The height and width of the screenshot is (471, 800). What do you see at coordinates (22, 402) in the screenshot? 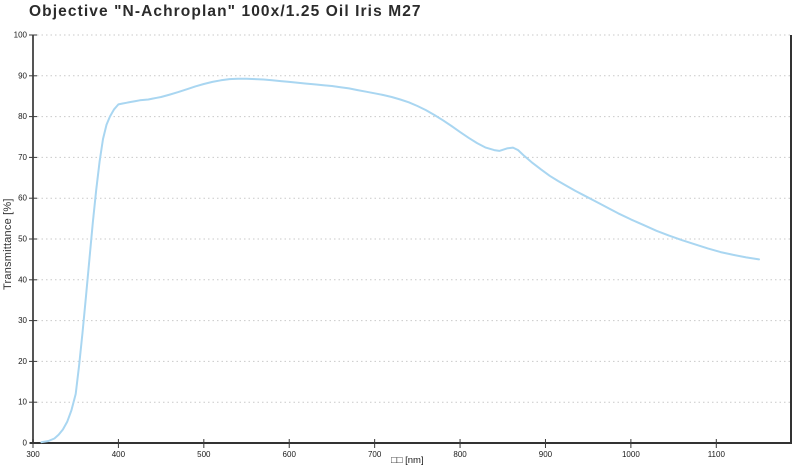
I see `y-tick-label: 10` at bounding box center [22, 402].